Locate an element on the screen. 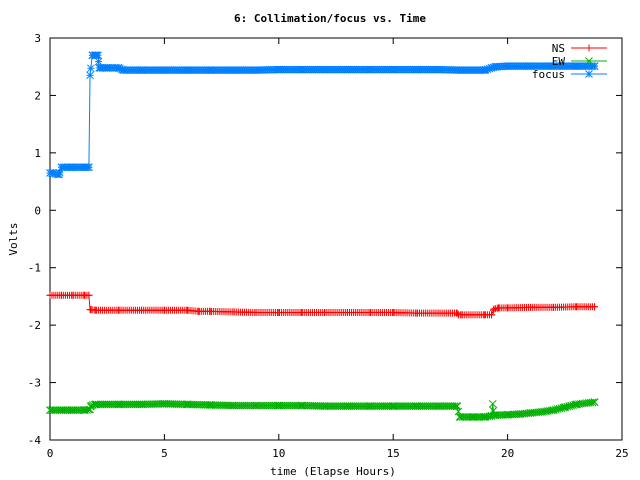 This screenshot has height=480, width=640. y-axis-label: Volts is located at coordinates (13, 238).